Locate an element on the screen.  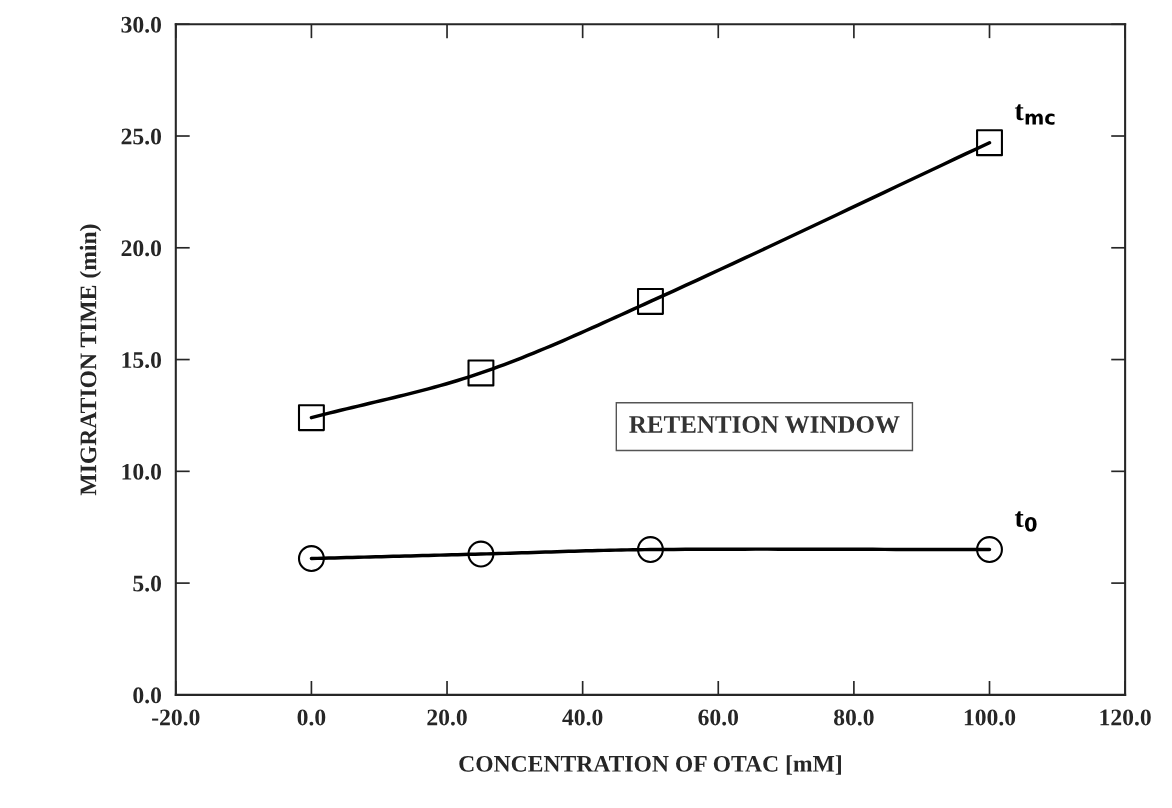
x-tick-label: 120.0 is located at coordinates (1125, 717).